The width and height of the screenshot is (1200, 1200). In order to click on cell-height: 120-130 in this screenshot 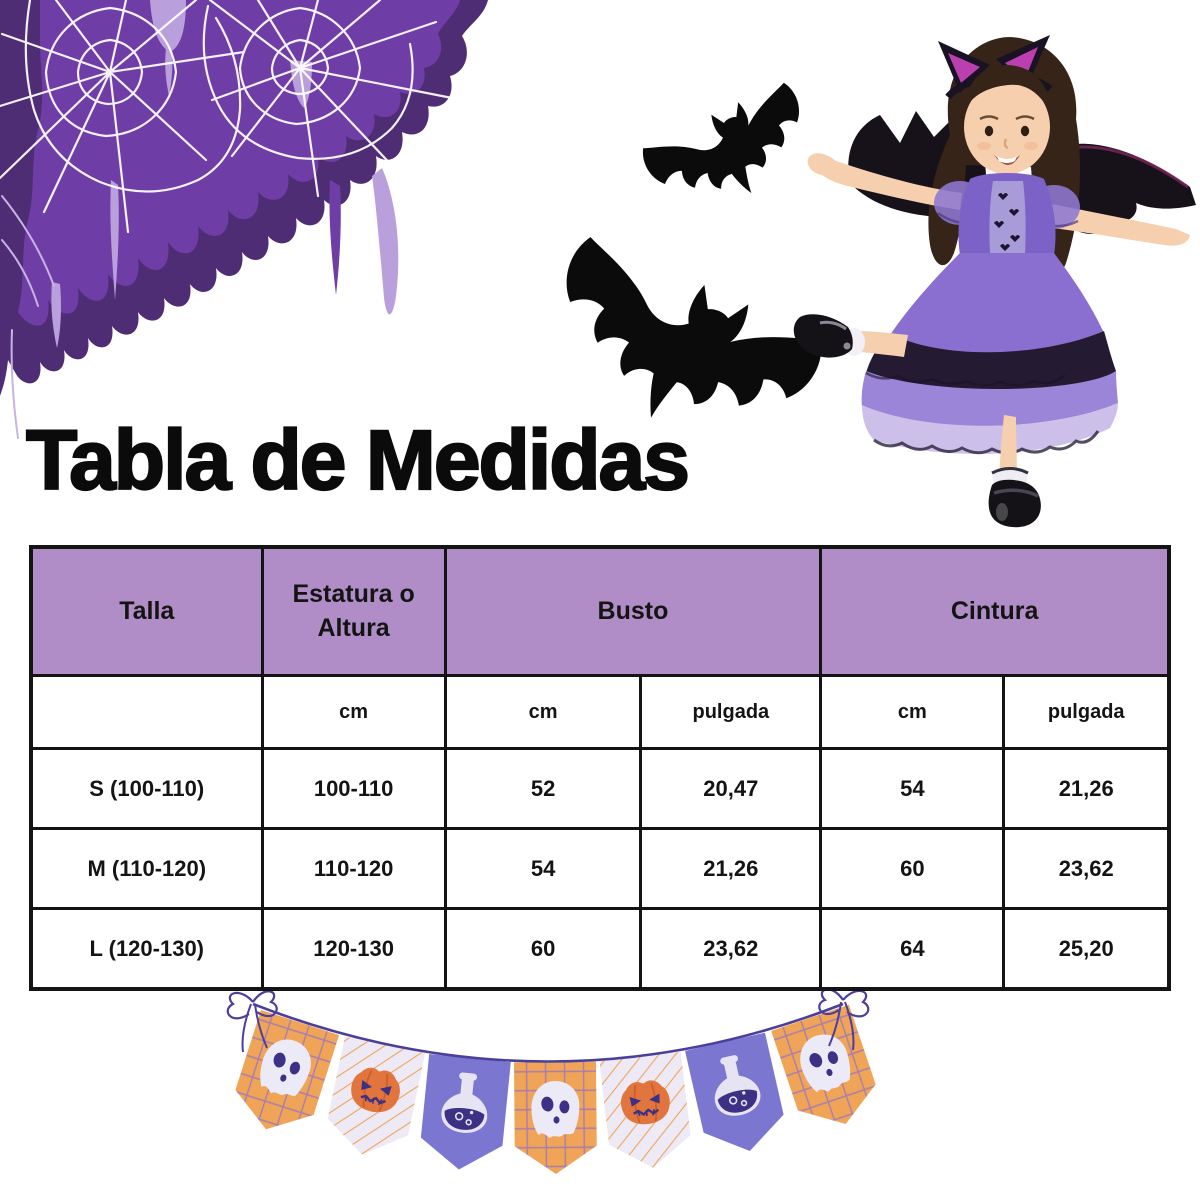, I will do `click(353, 949)`.